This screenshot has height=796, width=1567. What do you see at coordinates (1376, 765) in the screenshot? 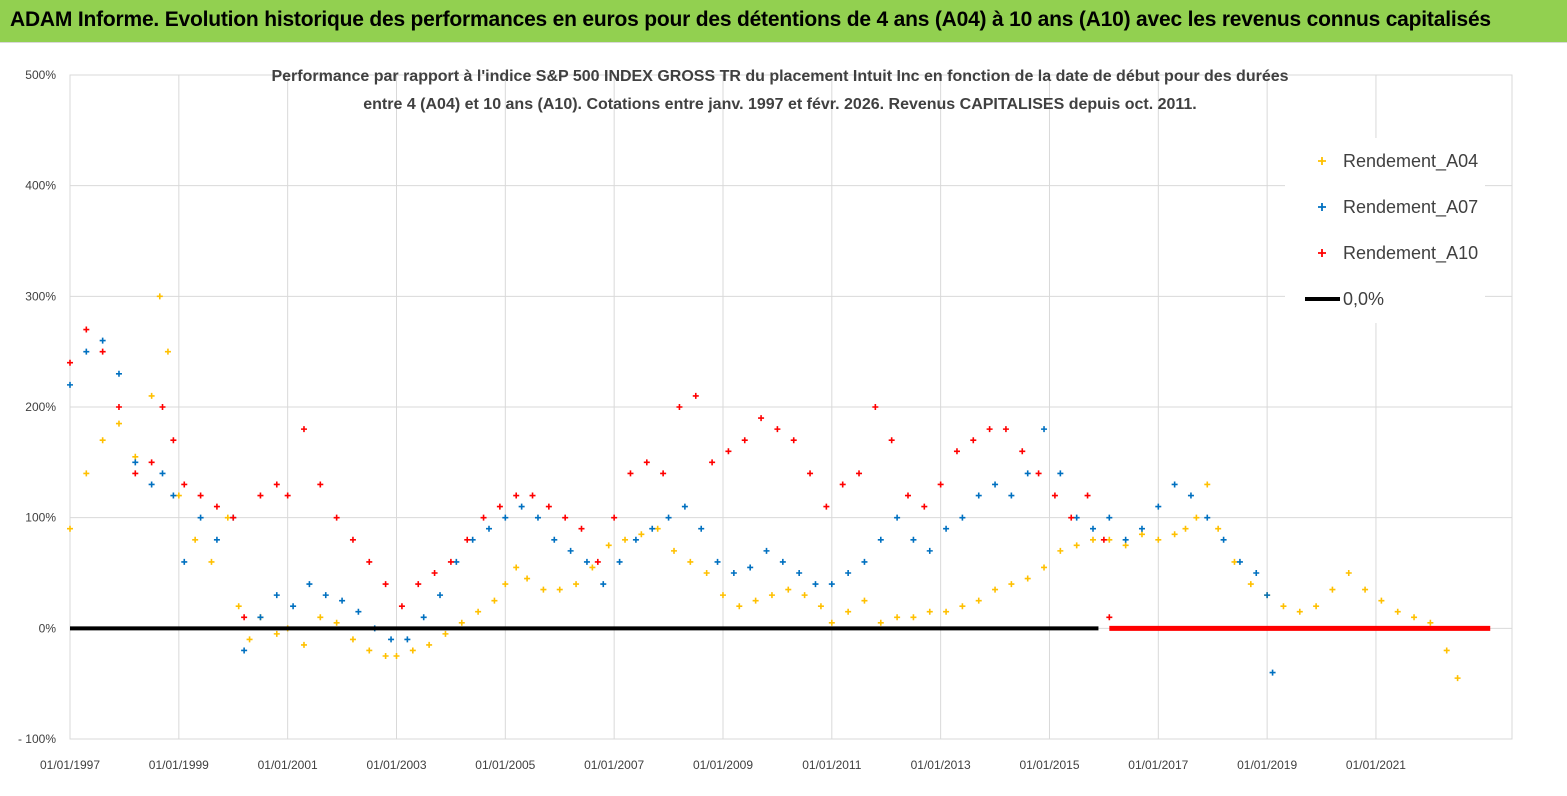
I see `x-tick-label: 01/01/2021` at bounding box center [1376, 765].